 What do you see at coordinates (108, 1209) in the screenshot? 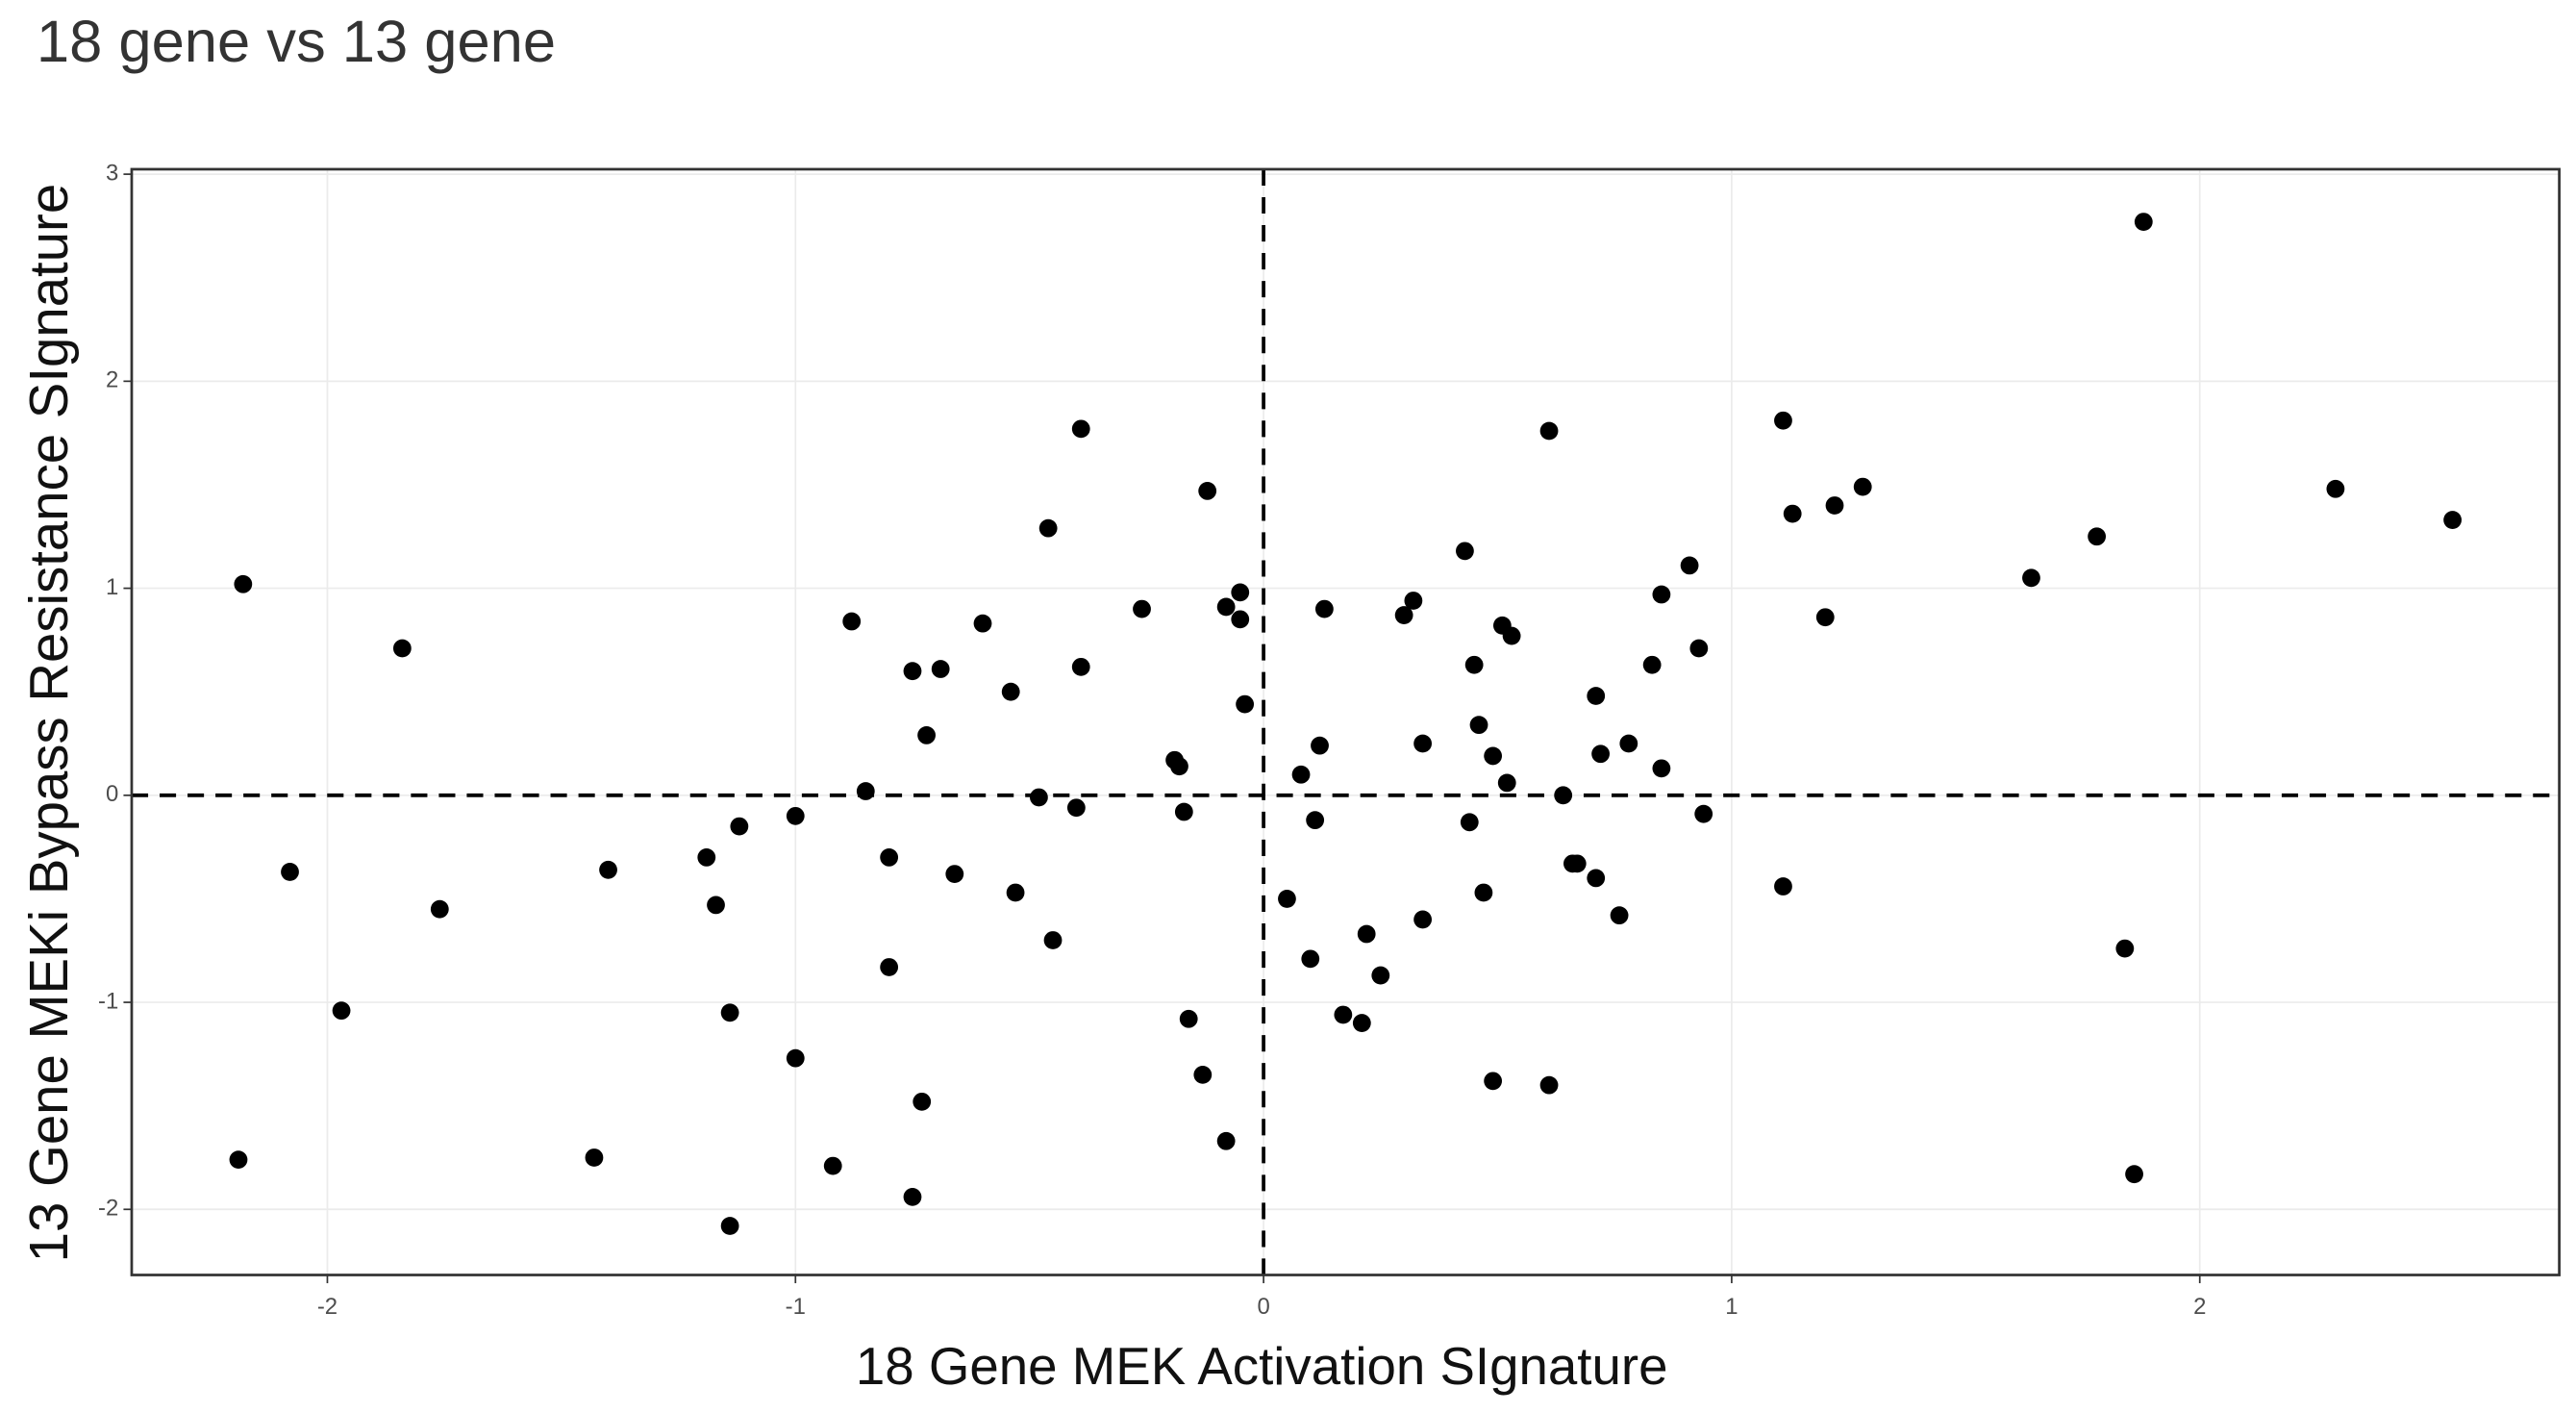
I see `y-tick-label: -2` at bounding box center [108, 1209].